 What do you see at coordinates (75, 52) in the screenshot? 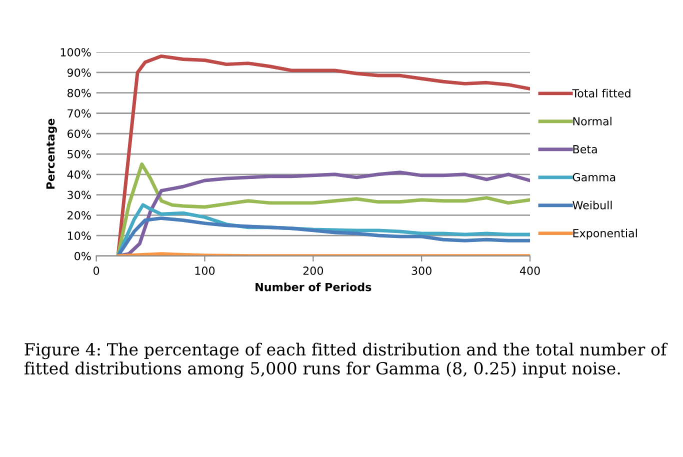
I see `y-tick-label: 100%` at bounding box center [75, 52].